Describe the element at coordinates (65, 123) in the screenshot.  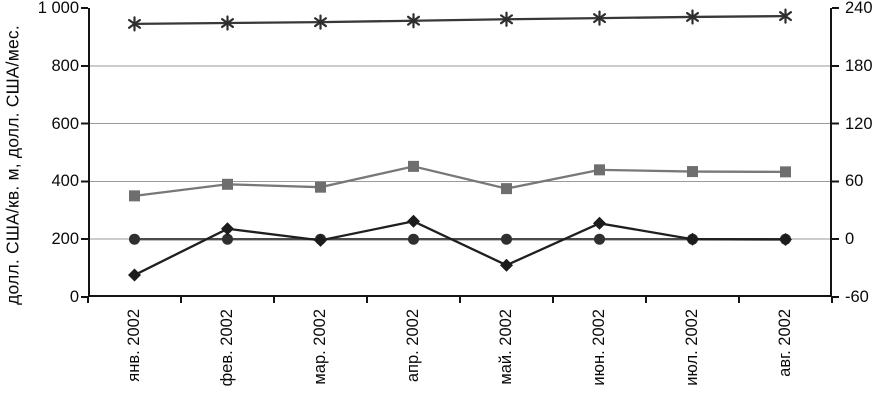
I see `left-axis-tick-label: 600` at that location.